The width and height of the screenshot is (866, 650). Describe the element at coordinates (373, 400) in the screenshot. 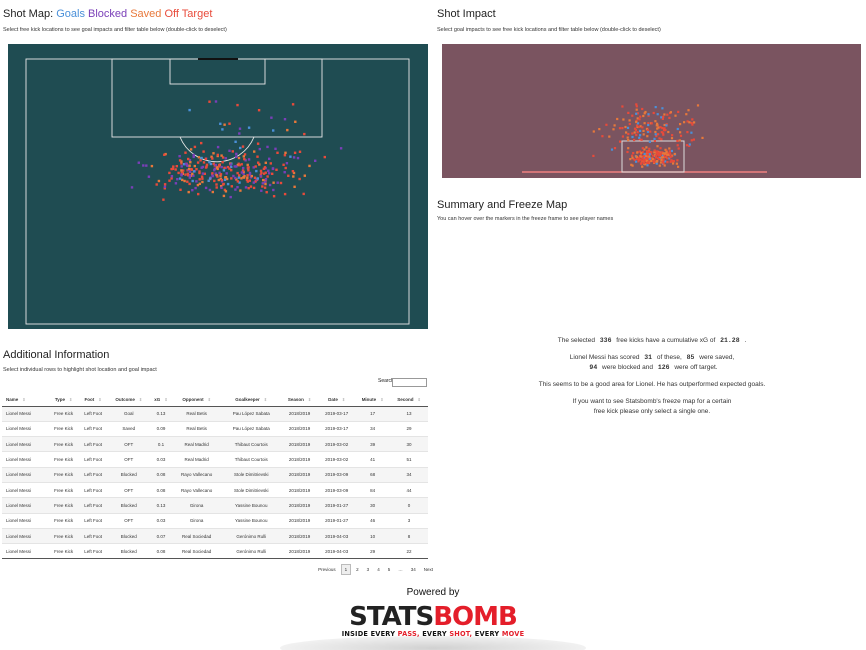

I see `column-header: Minute ⇕` at that location.